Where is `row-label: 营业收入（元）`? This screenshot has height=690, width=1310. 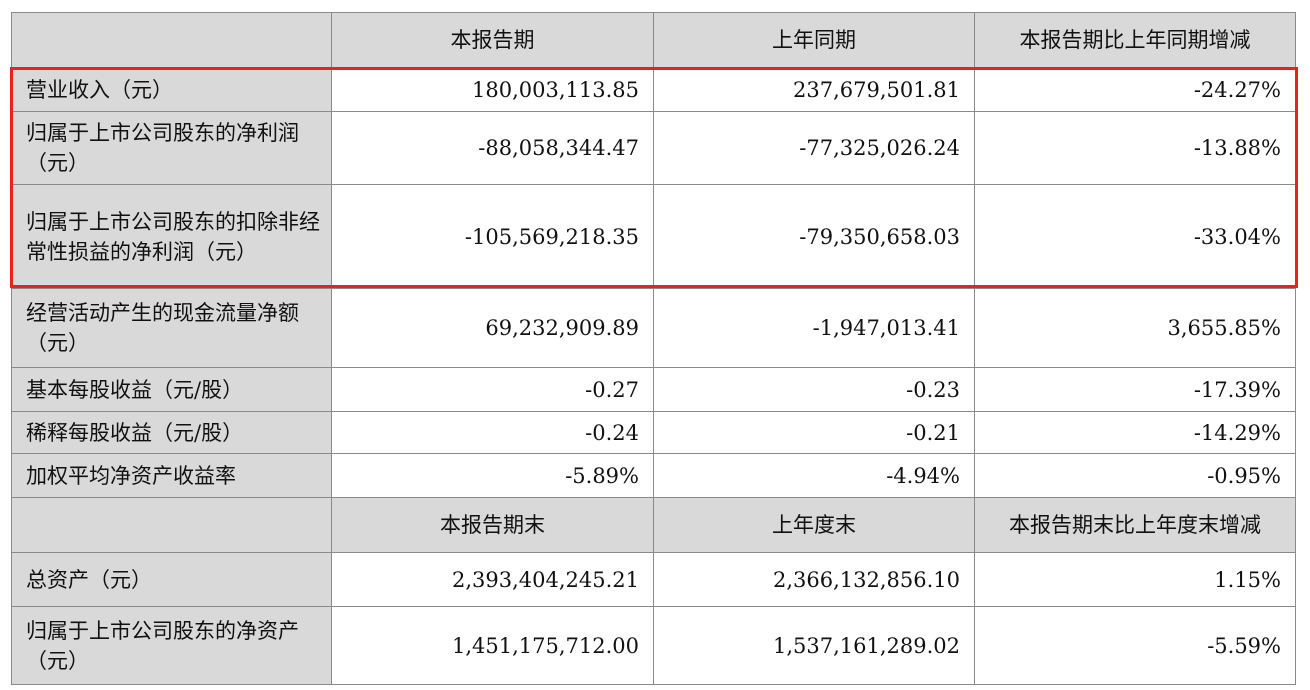
row-label: 营业收入（元） is located at coordinates (171, 89).